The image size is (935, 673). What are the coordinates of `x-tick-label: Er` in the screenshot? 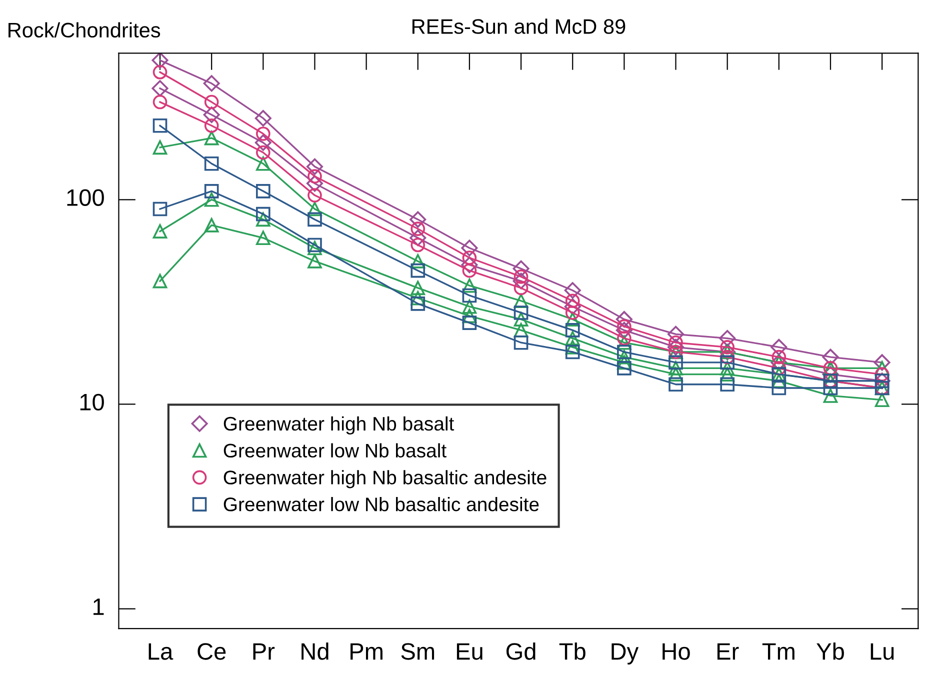 It's located at (728, 651).